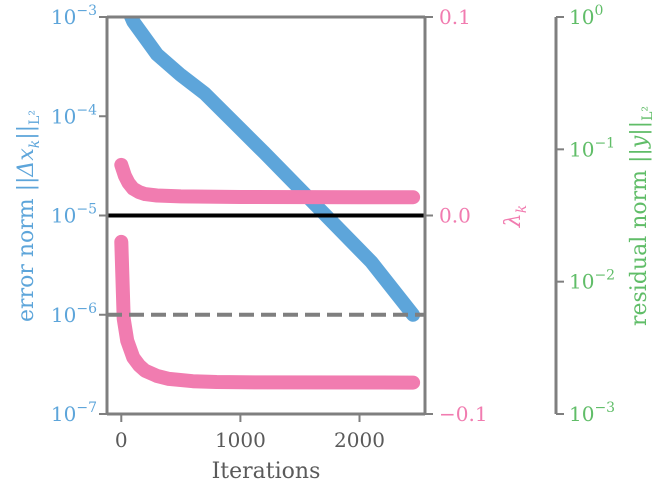 The image size is (664, 495). I want to click on lambda-tick-label: 0.0, so click(455, 216).